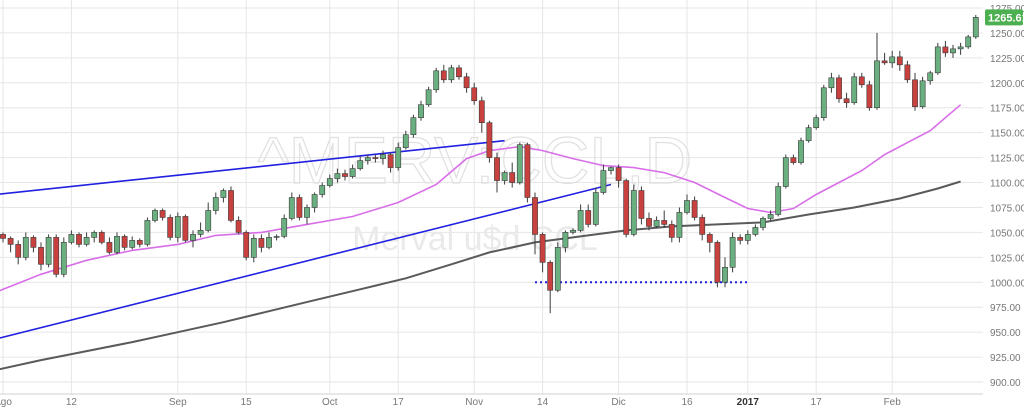  What do you see at coordinates (1007, 208) in the screenshot?
I see `y-tick-label-8: 1075.00` at bounding box center [1007, 208].